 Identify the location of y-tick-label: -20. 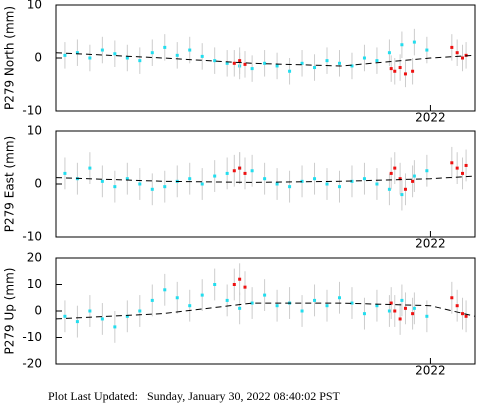
(32, 364).